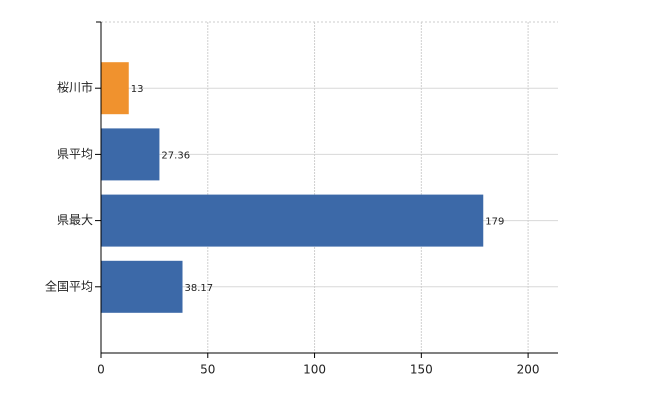  Describe the element at coordinates (175, 155) in the screenshot. I see `value-label: 27.36` at that location.